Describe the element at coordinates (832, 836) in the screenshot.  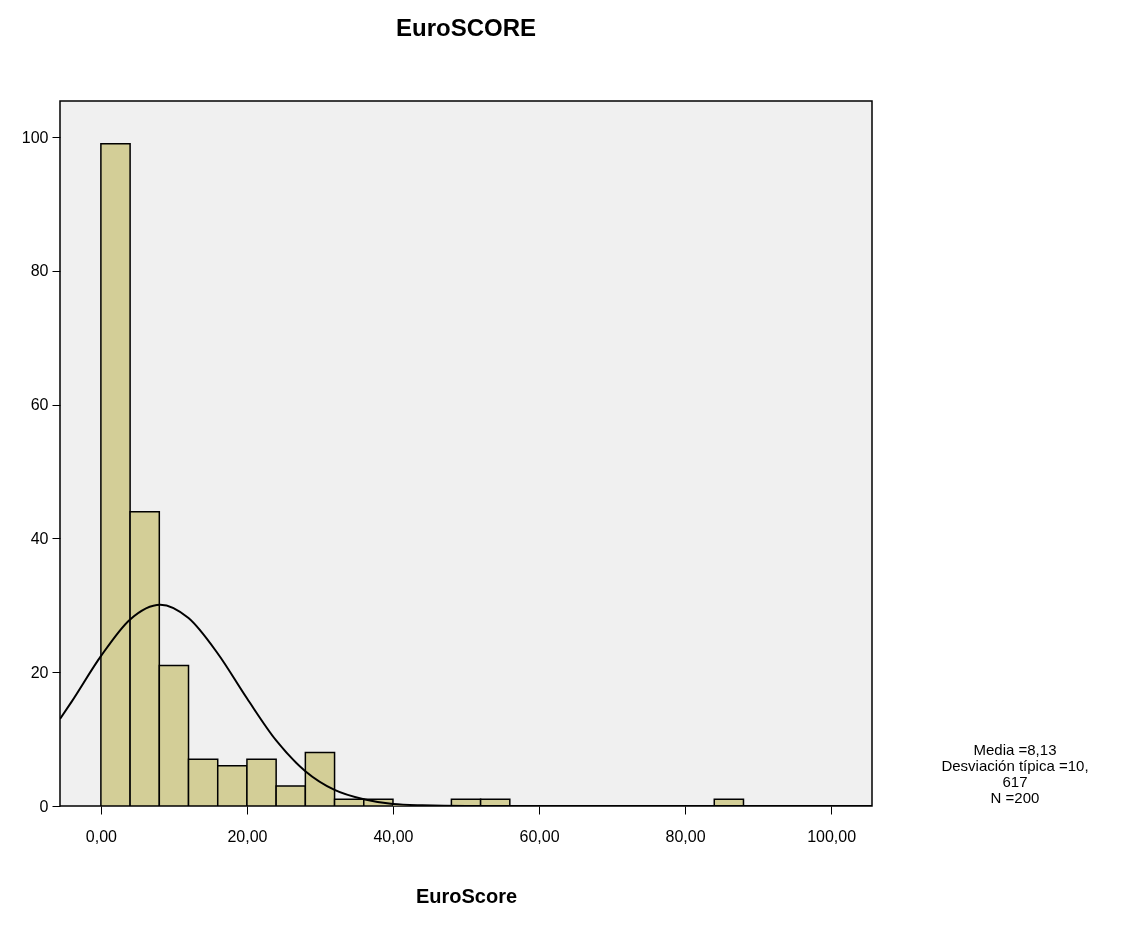
I see `x-tick-label: 100,00` at that location.